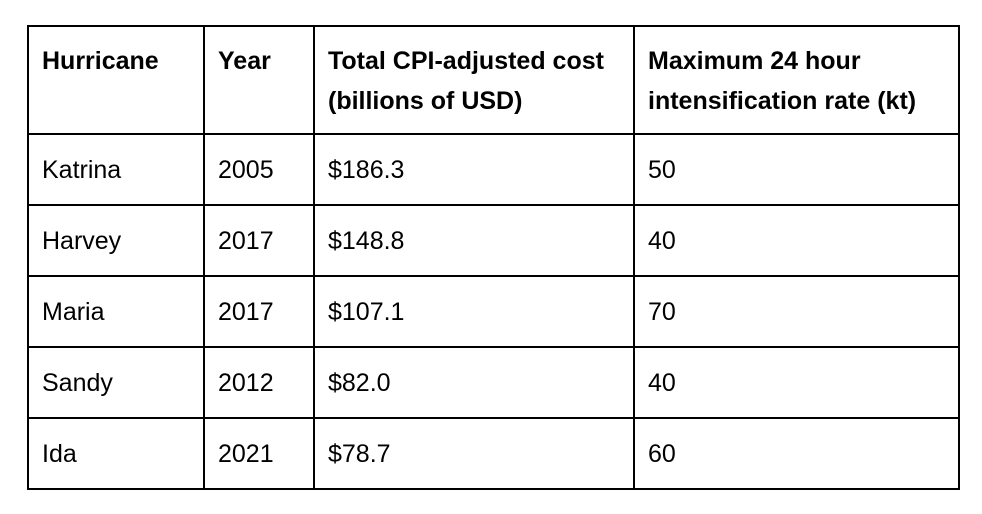  Describe the element at coordinates (259, 453) in the screenshot. I see `cell-year: 2021` at that location.